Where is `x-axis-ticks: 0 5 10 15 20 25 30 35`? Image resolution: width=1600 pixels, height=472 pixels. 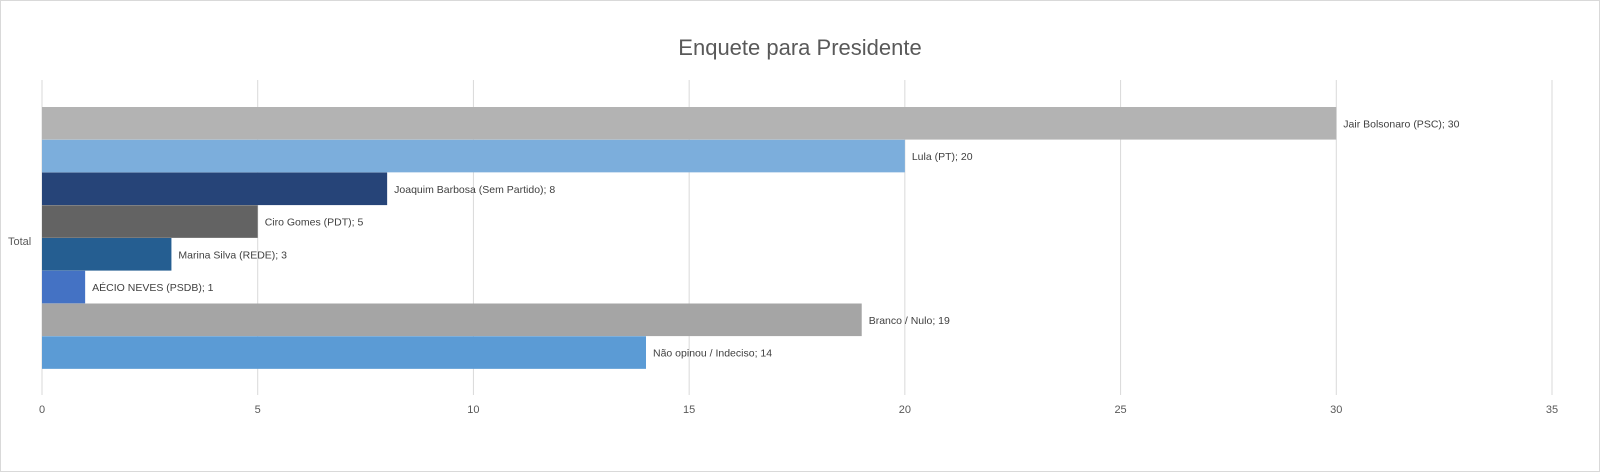
x-axis-ticks: 0 5 10 15 20 25 30 35 is located at coordinates (798, 410).